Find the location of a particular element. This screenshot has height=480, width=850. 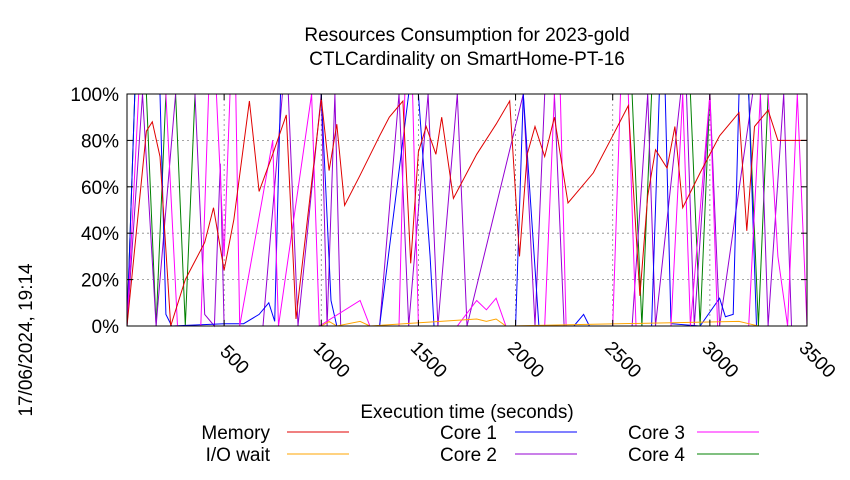

x-tick-label: 1000 is located at coordinates (331, 360).